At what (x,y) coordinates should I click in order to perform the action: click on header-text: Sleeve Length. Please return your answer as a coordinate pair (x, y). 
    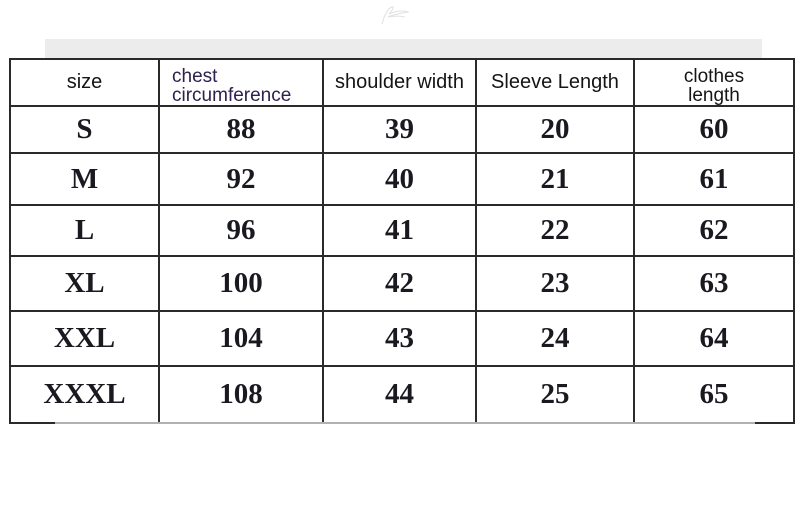
    Looking at the image, I should click on (555, 82).